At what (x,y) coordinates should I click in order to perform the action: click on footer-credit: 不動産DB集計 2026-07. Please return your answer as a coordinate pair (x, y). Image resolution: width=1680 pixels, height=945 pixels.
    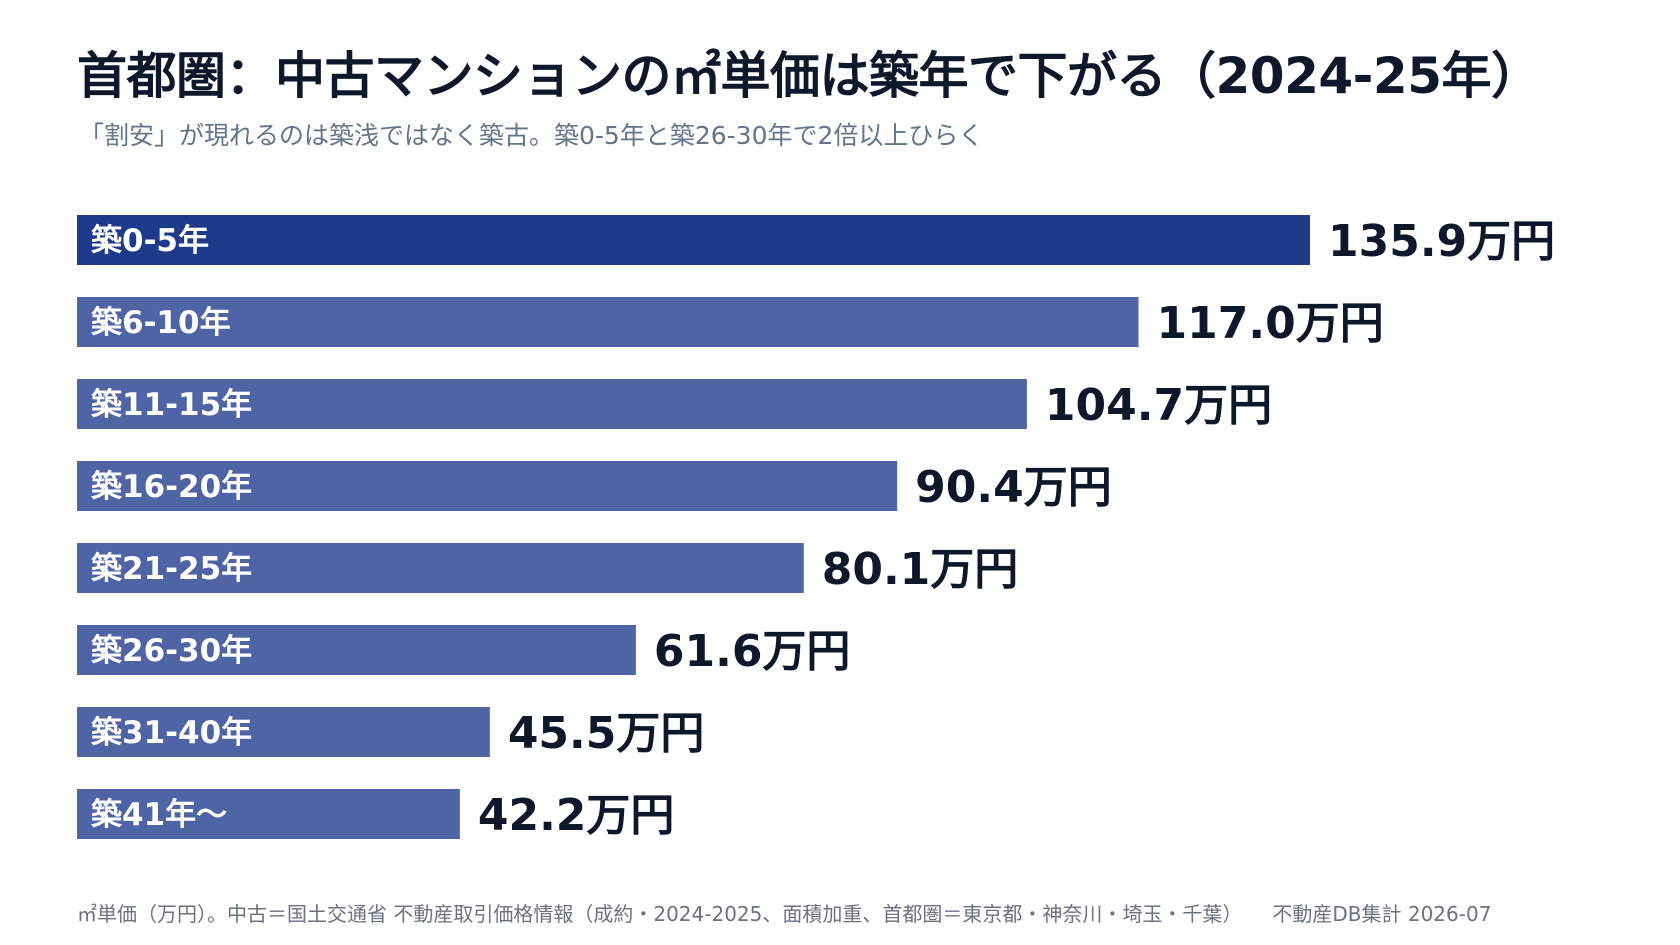
    Looking at the image, I should click on (1382, 914).